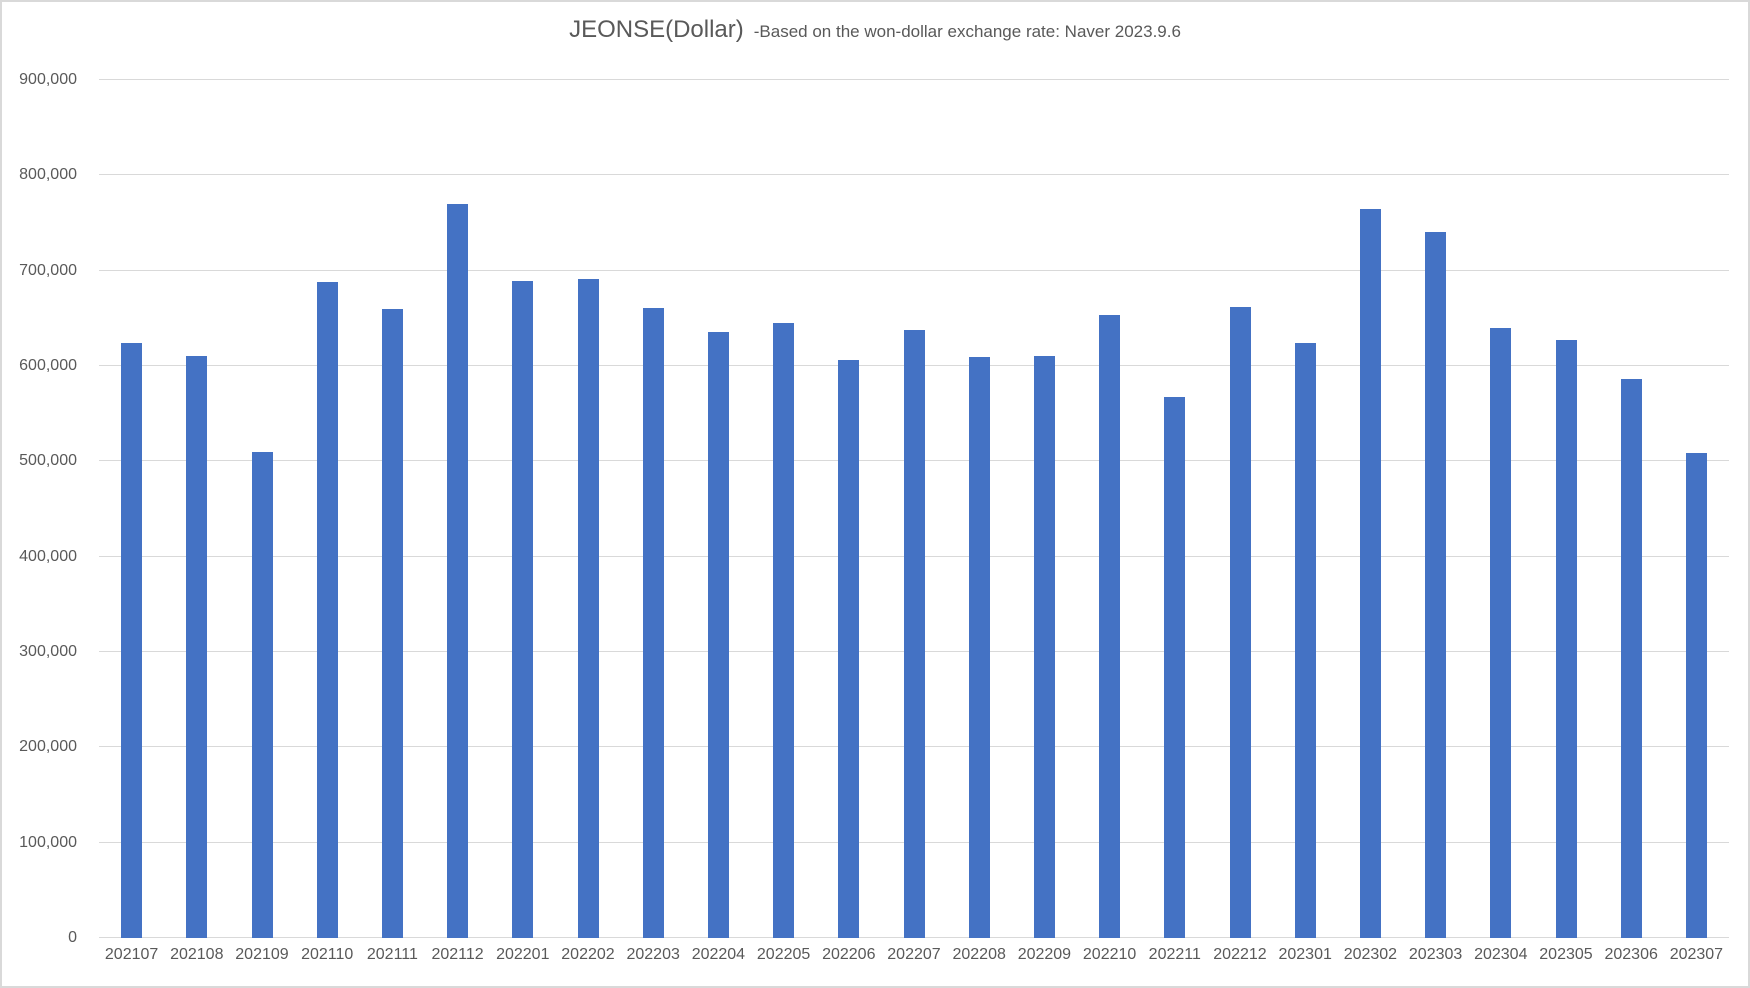 This screenshot has width=1750, height=988. Describe the element at coordinates (588, 954) in the screenshot. I see `x-axis-tick-label: 202202` at that location.